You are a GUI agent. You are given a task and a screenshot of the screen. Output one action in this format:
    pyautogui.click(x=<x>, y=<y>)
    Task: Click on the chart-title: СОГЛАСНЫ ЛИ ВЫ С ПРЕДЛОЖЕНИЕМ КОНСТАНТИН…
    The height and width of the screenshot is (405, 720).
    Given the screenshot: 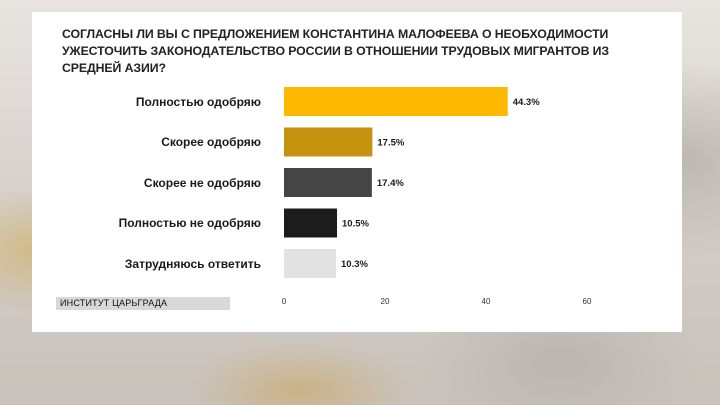 What is the action you would take?
    pyautogui.click(x=336, y=51)
    